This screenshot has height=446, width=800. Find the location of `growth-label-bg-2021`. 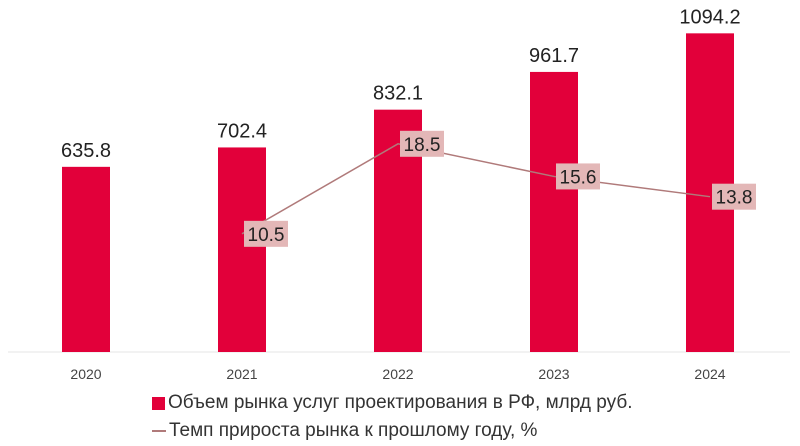

growth-label-bg-2021 is located at coordinates (266, 233).